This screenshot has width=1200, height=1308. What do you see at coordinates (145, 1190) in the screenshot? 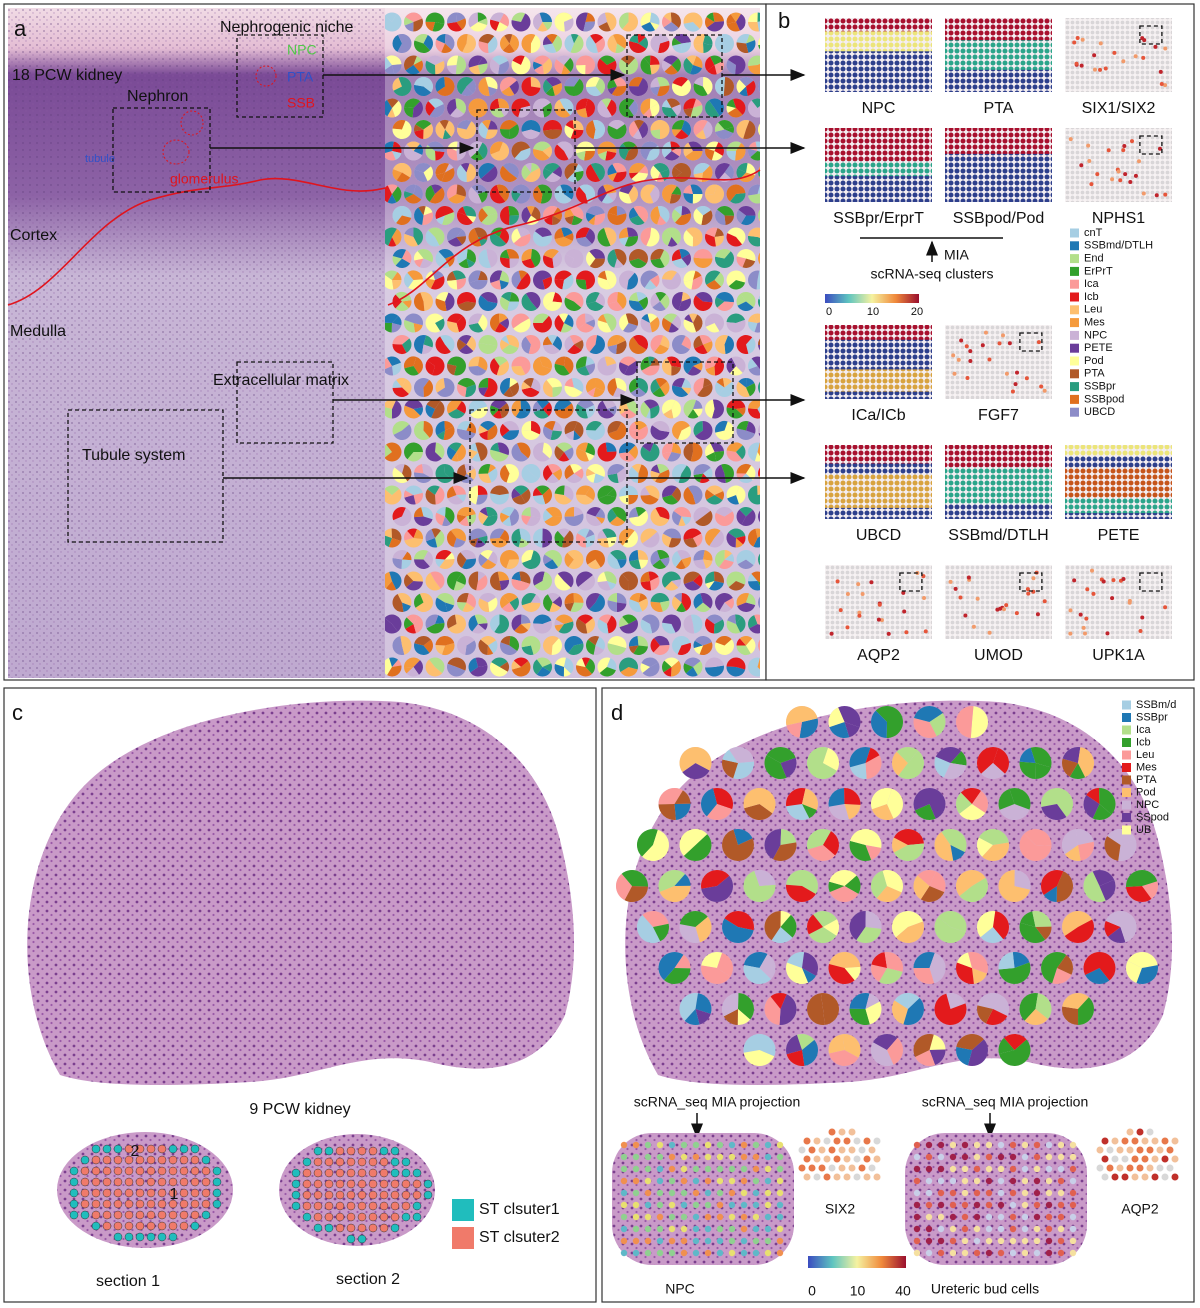
I see `section-image` at bounding box center [145, 1190].